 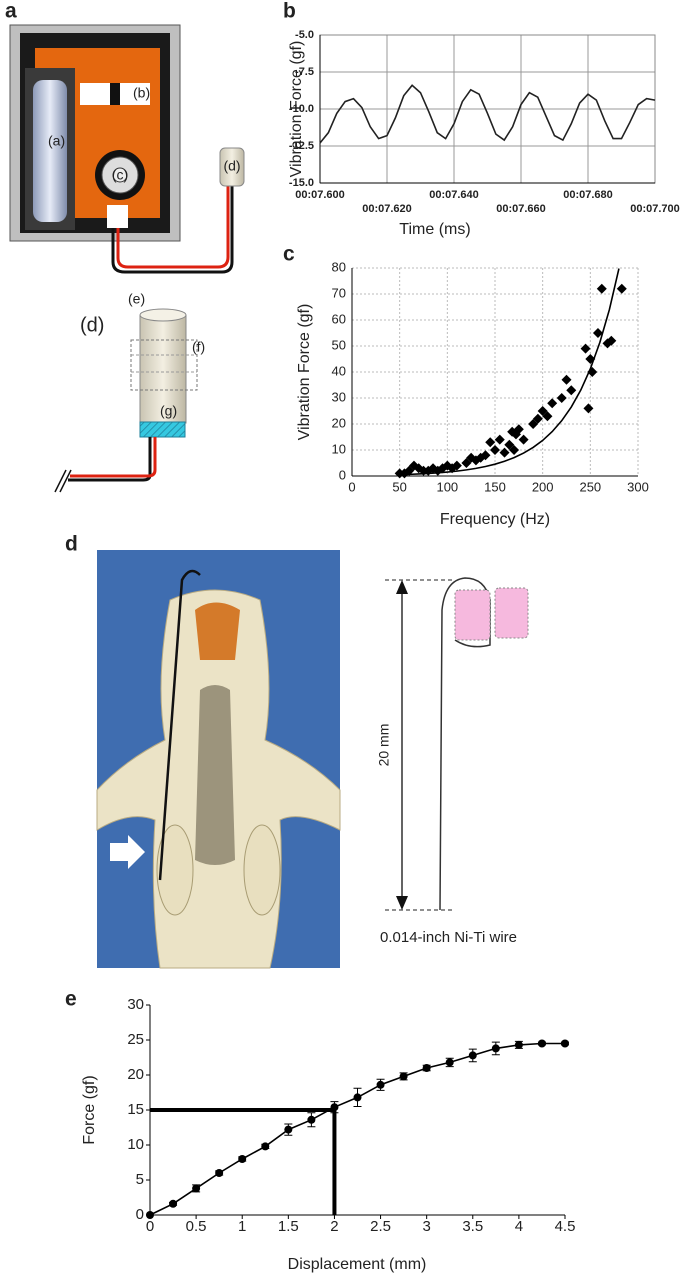 I want to click on x-tick-label: 00:07.700, so click(x=655, y=209).